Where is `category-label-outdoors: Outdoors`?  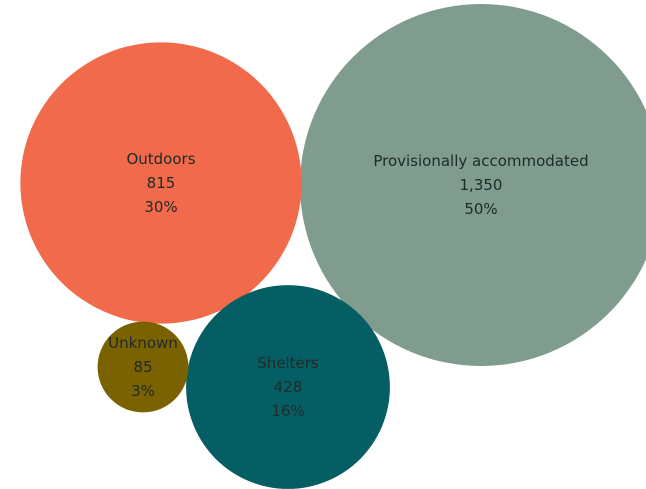 category-label-outdoors: Outdoors is located at coordinates (160, 159).